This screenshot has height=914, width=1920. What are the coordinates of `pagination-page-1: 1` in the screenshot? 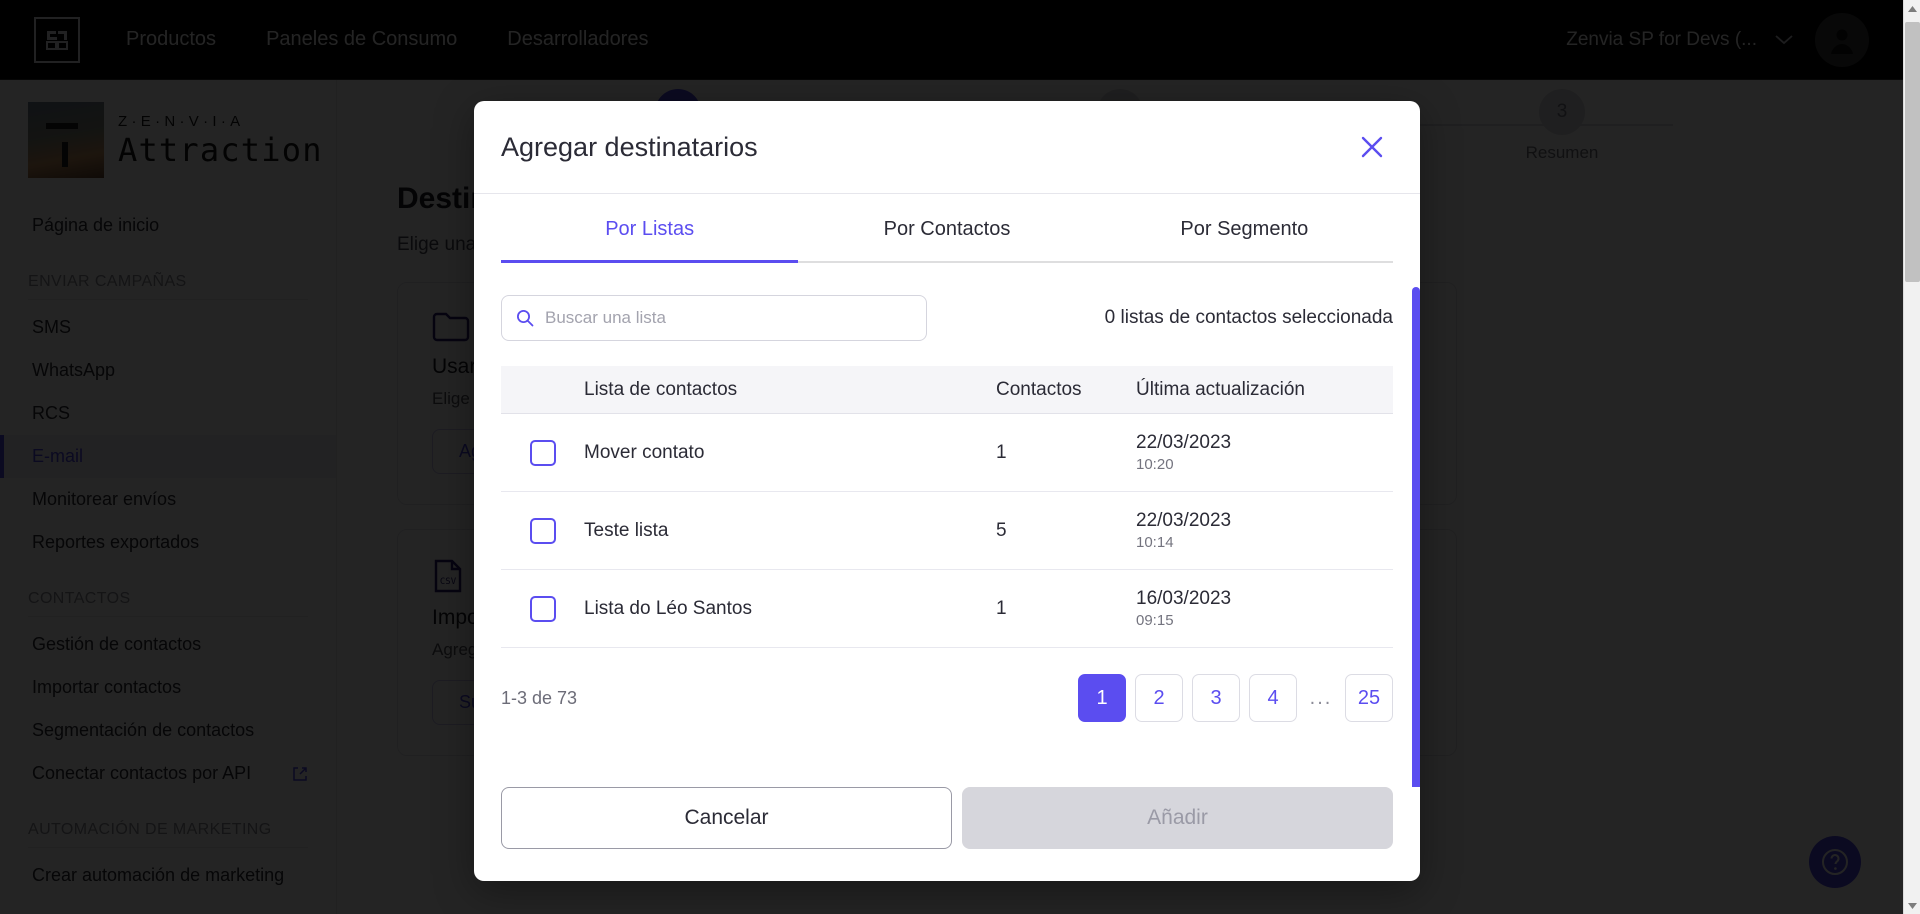 It's located at (1102, 698).